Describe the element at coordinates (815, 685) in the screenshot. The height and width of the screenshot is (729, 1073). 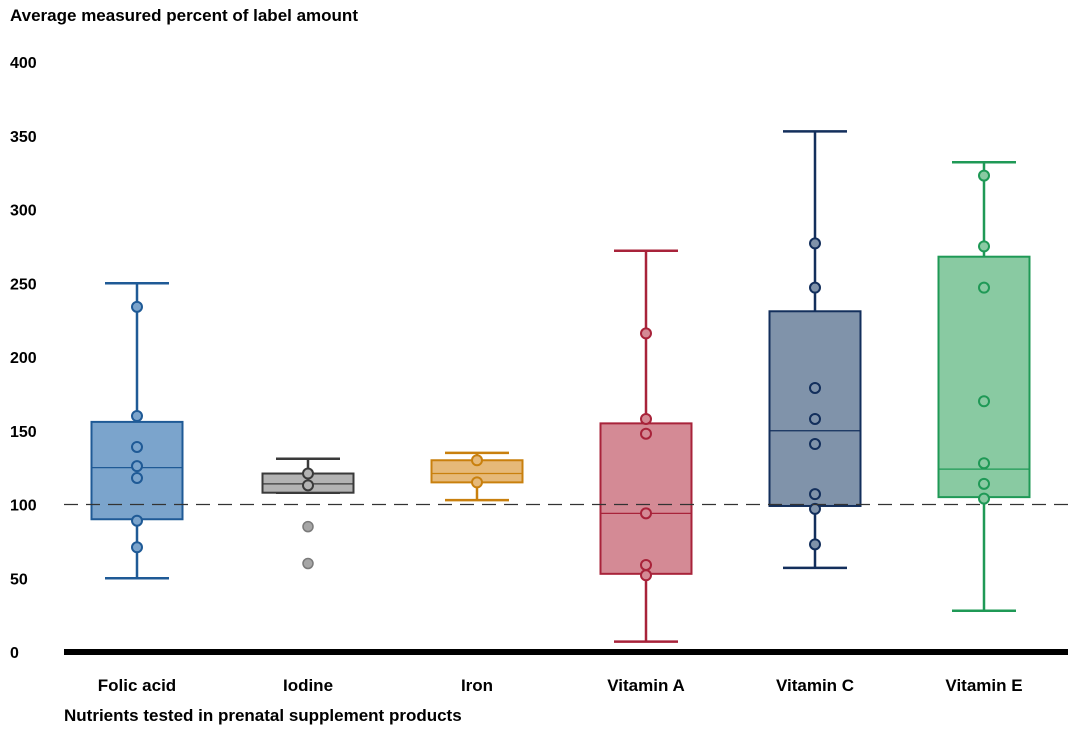
I see `x-tick-label: Vitamin C` at that location.